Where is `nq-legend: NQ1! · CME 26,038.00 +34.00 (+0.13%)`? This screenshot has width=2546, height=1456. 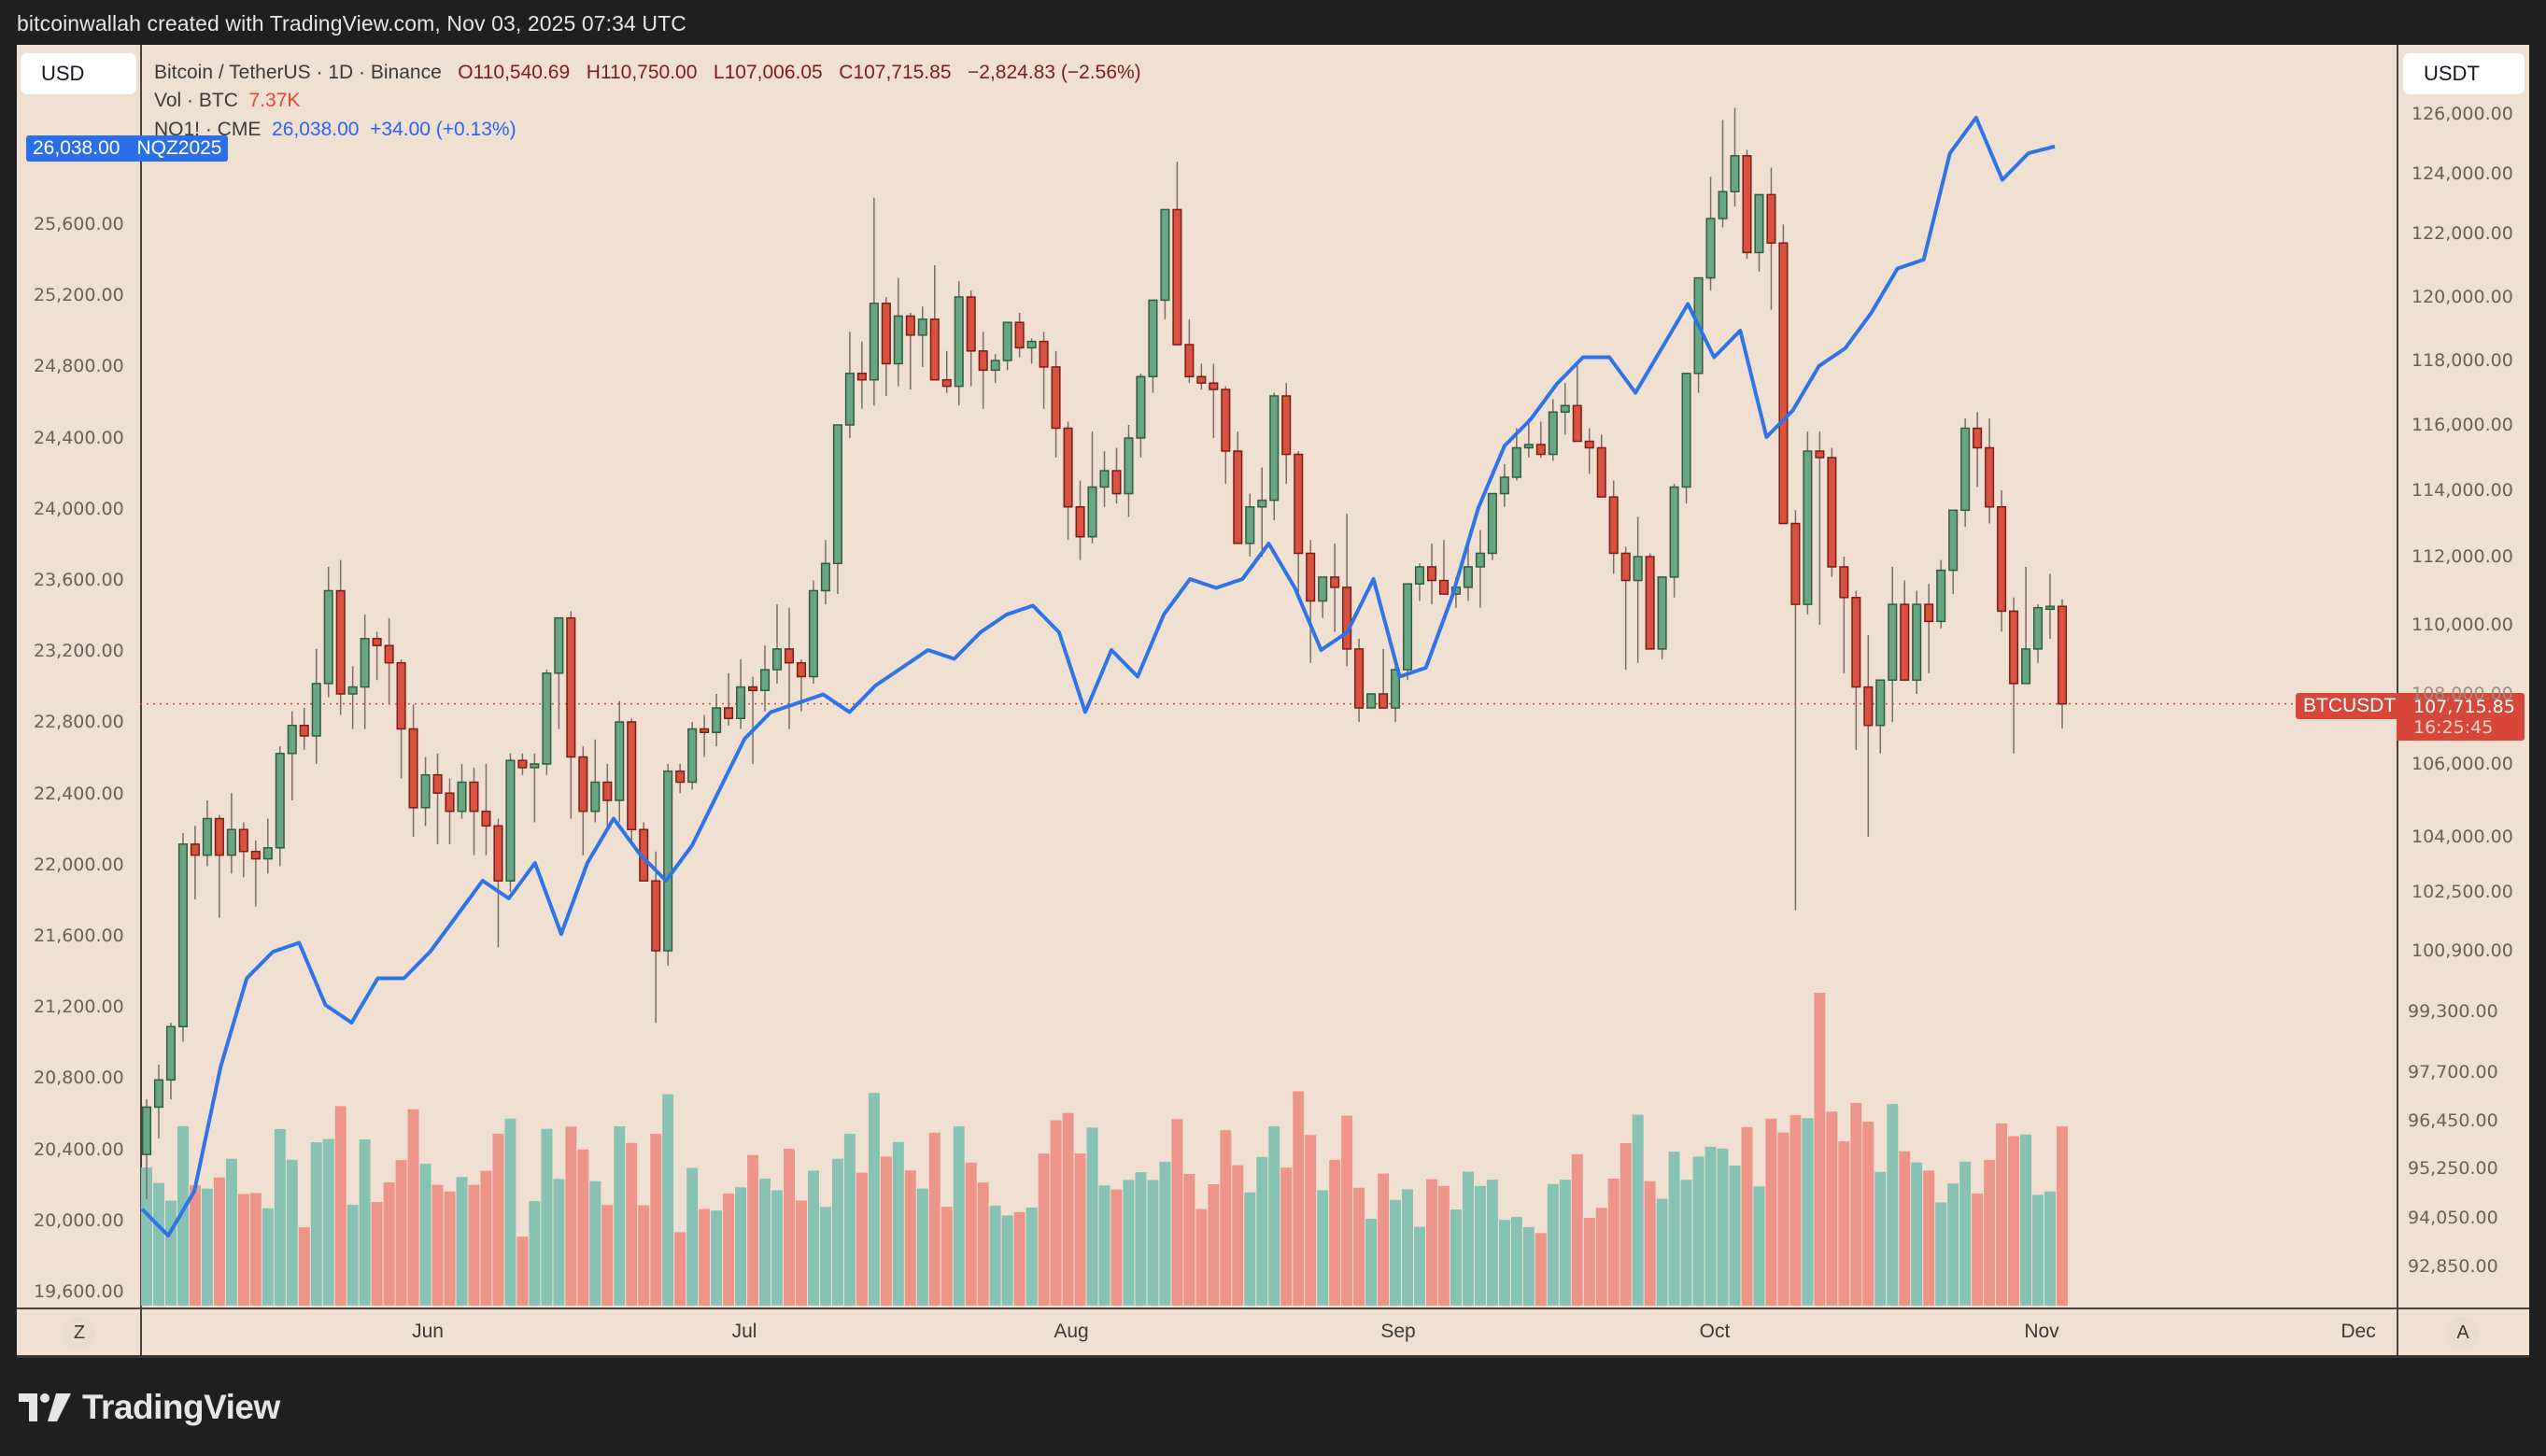
nq-legend: NQ1! · CME 26,038.00 +34.00 (+0.13%) is located at coordinates (335, 130).